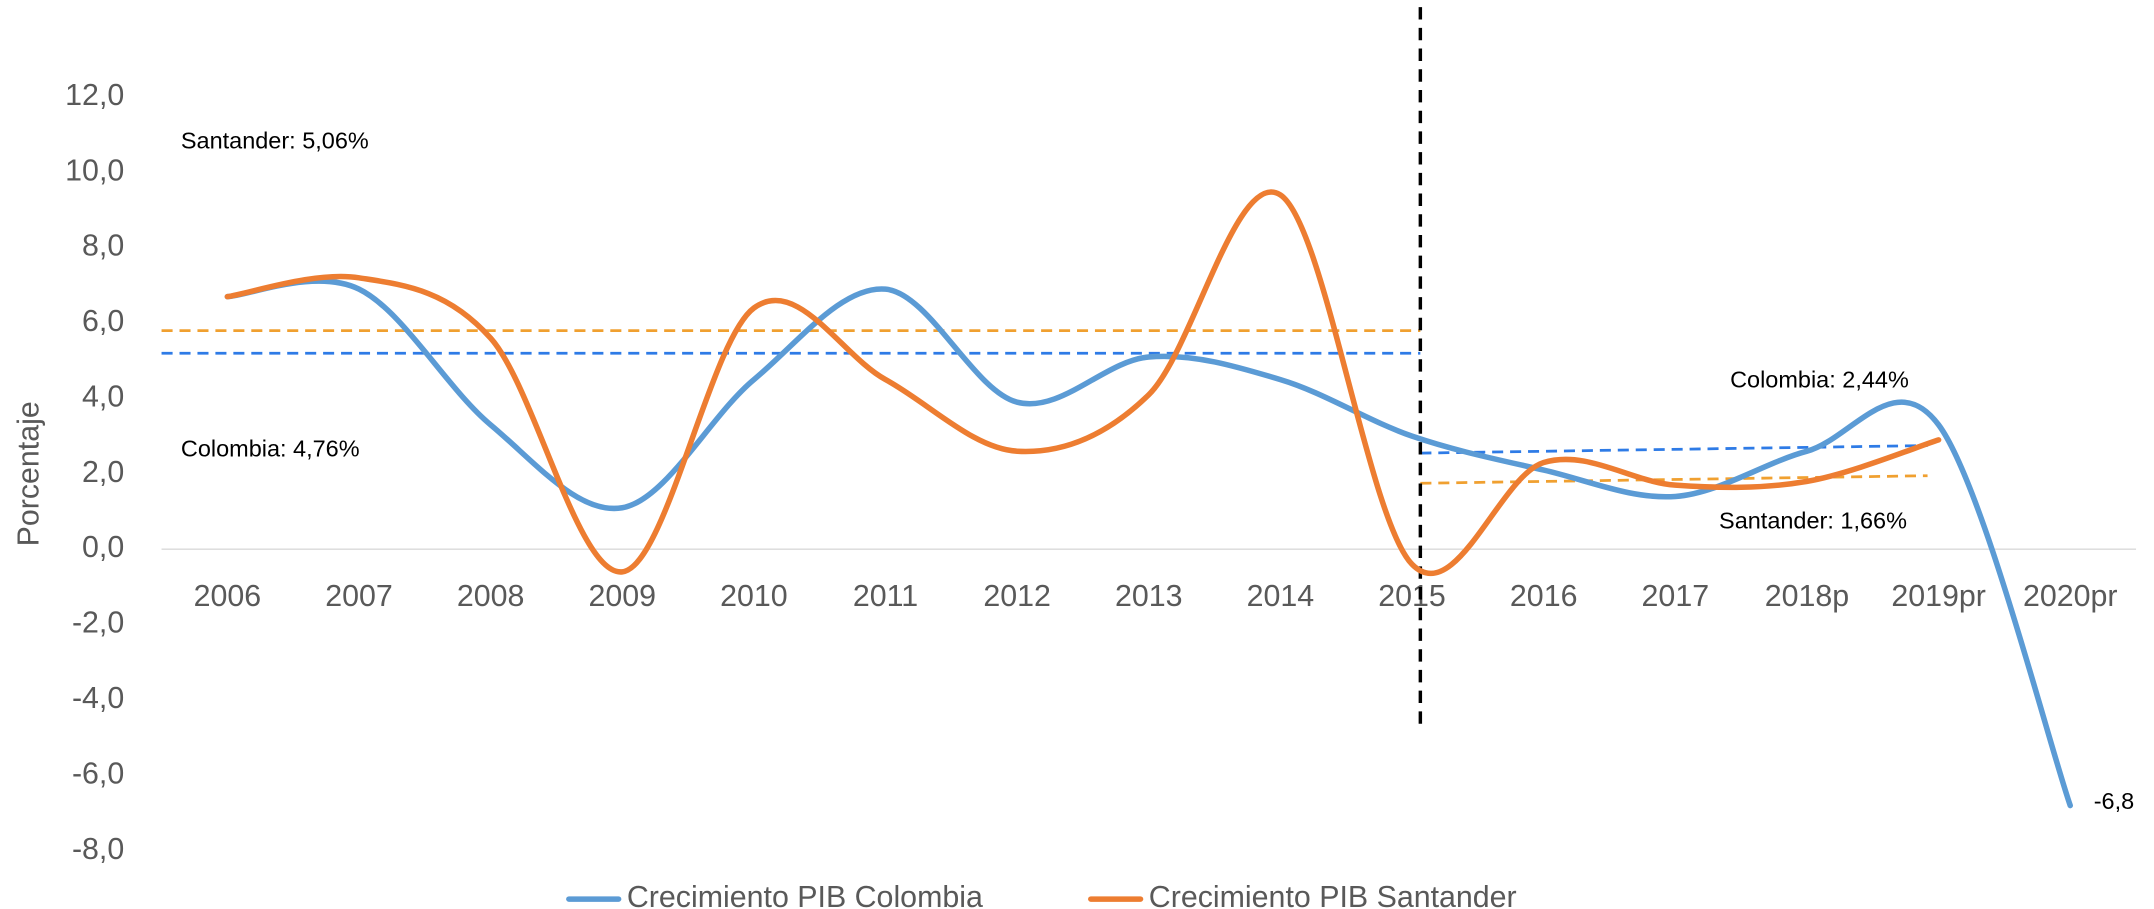 This screenshot has height=909, width=2154. I want to click on x-tick-label: 2009, so click(622, 596).